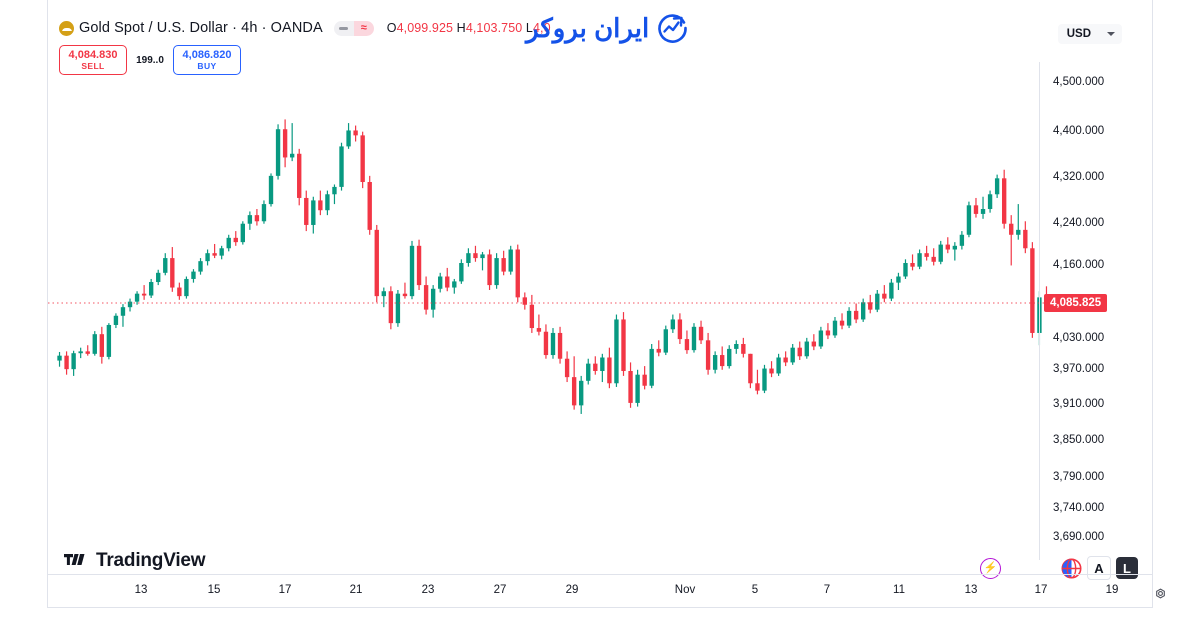 This screenshot has height=628, width=1200. I want to click on time-scale: 13 15 17 21 23 27 29 Nov 5 7 11 13 17 19, so click(600, 590).